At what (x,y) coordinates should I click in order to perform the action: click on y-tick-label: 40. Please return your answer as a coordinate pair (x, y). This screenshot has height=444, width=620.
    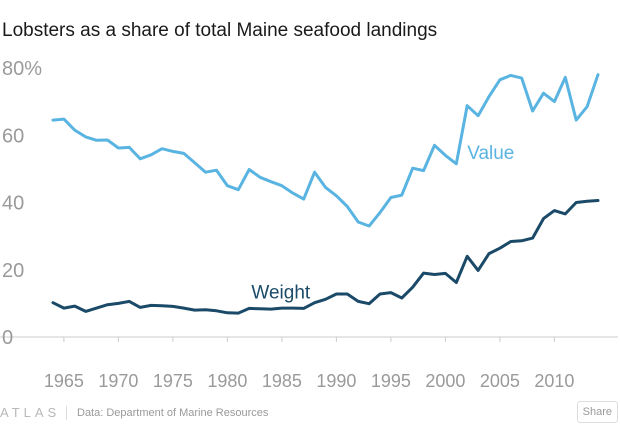
    Looking at the image, I should click on (13, 204).